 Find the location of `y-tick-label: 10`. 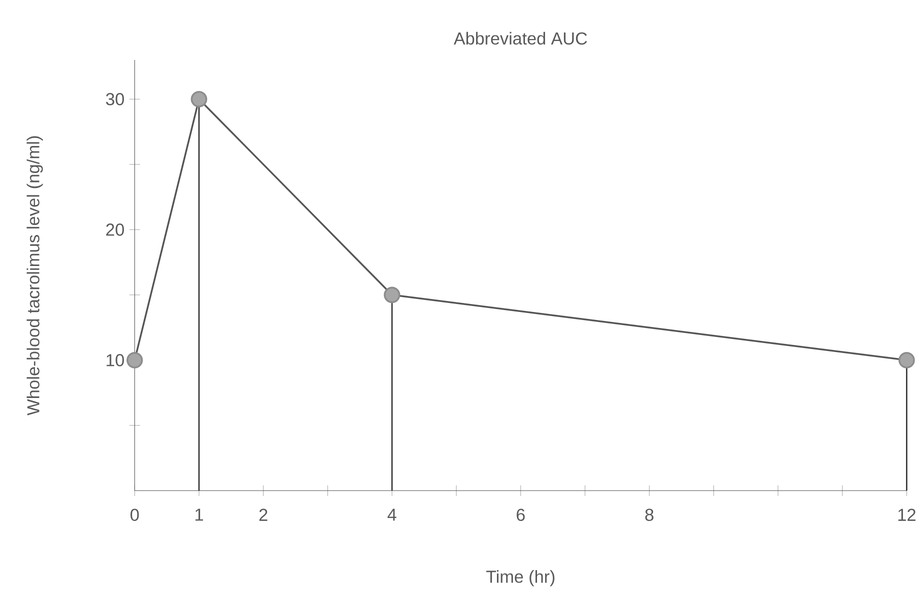

y-tick-label: 10 is located at coordinates (115, 360).